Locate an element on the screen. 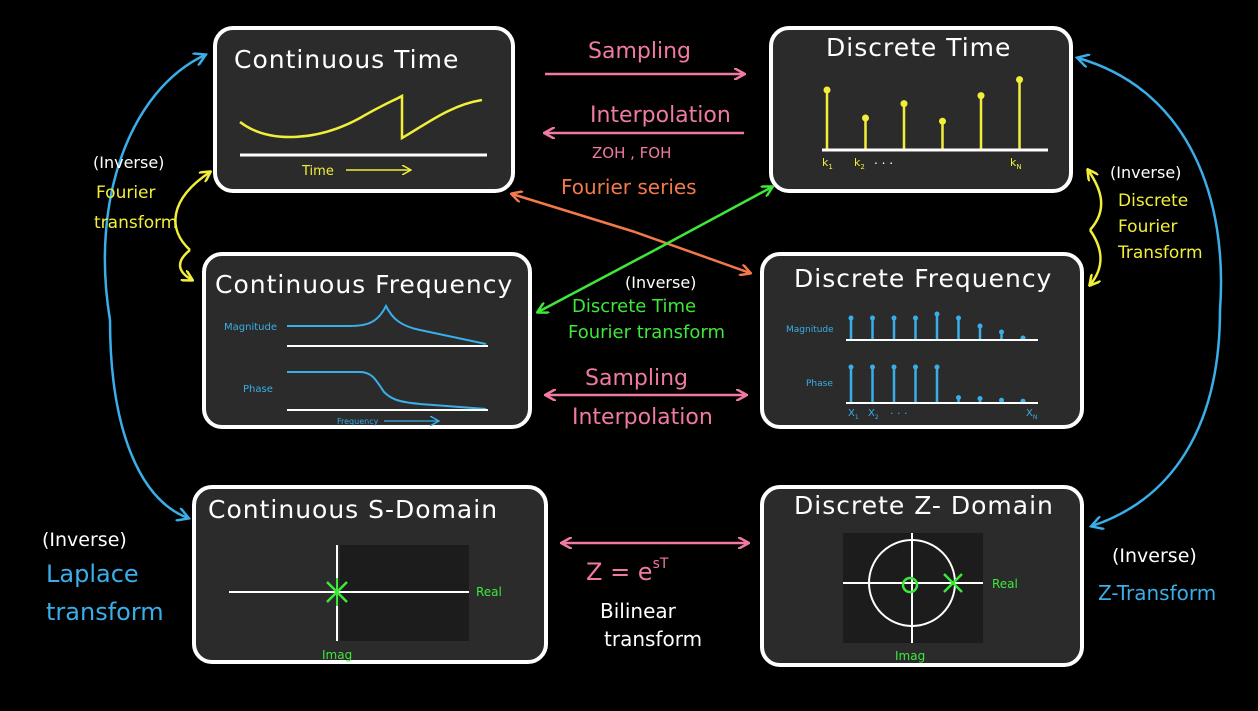 This screenshot has width=1258, height=711. svg-text: XN is located at coordinates (1031, 414).